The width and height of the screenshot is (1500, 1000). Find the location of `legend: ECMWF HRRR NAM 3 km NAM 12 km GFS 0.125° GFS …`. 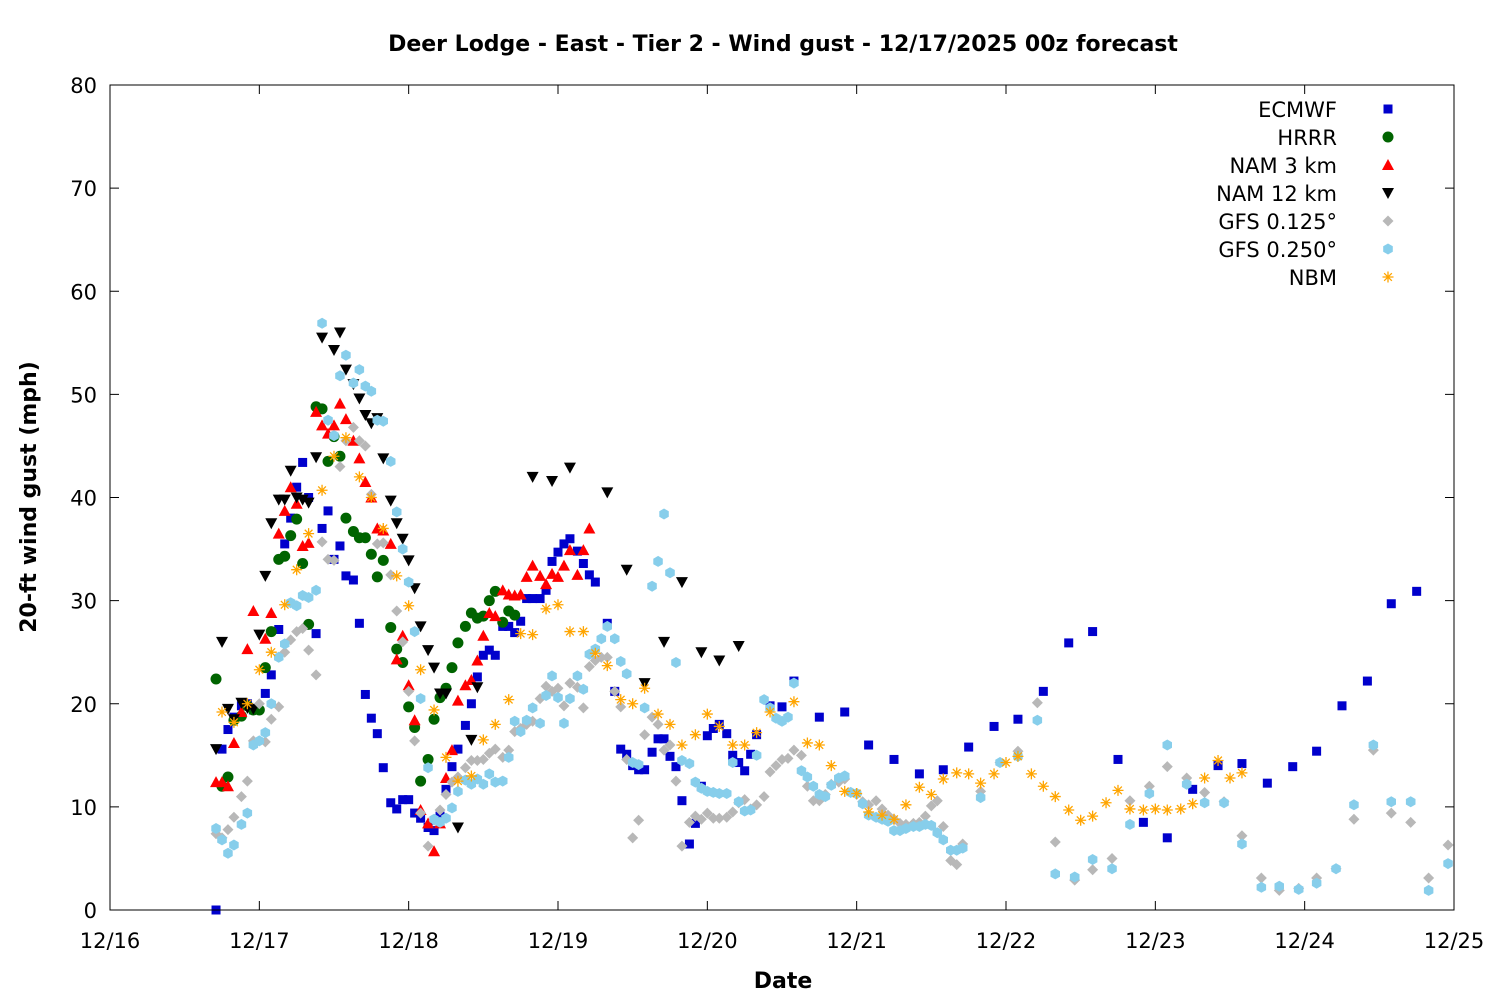

legend: ECMWF HRRR NAM 3 km NAM 12 km GFS 0.125° GFS … is located at coordinates (1305, 194).